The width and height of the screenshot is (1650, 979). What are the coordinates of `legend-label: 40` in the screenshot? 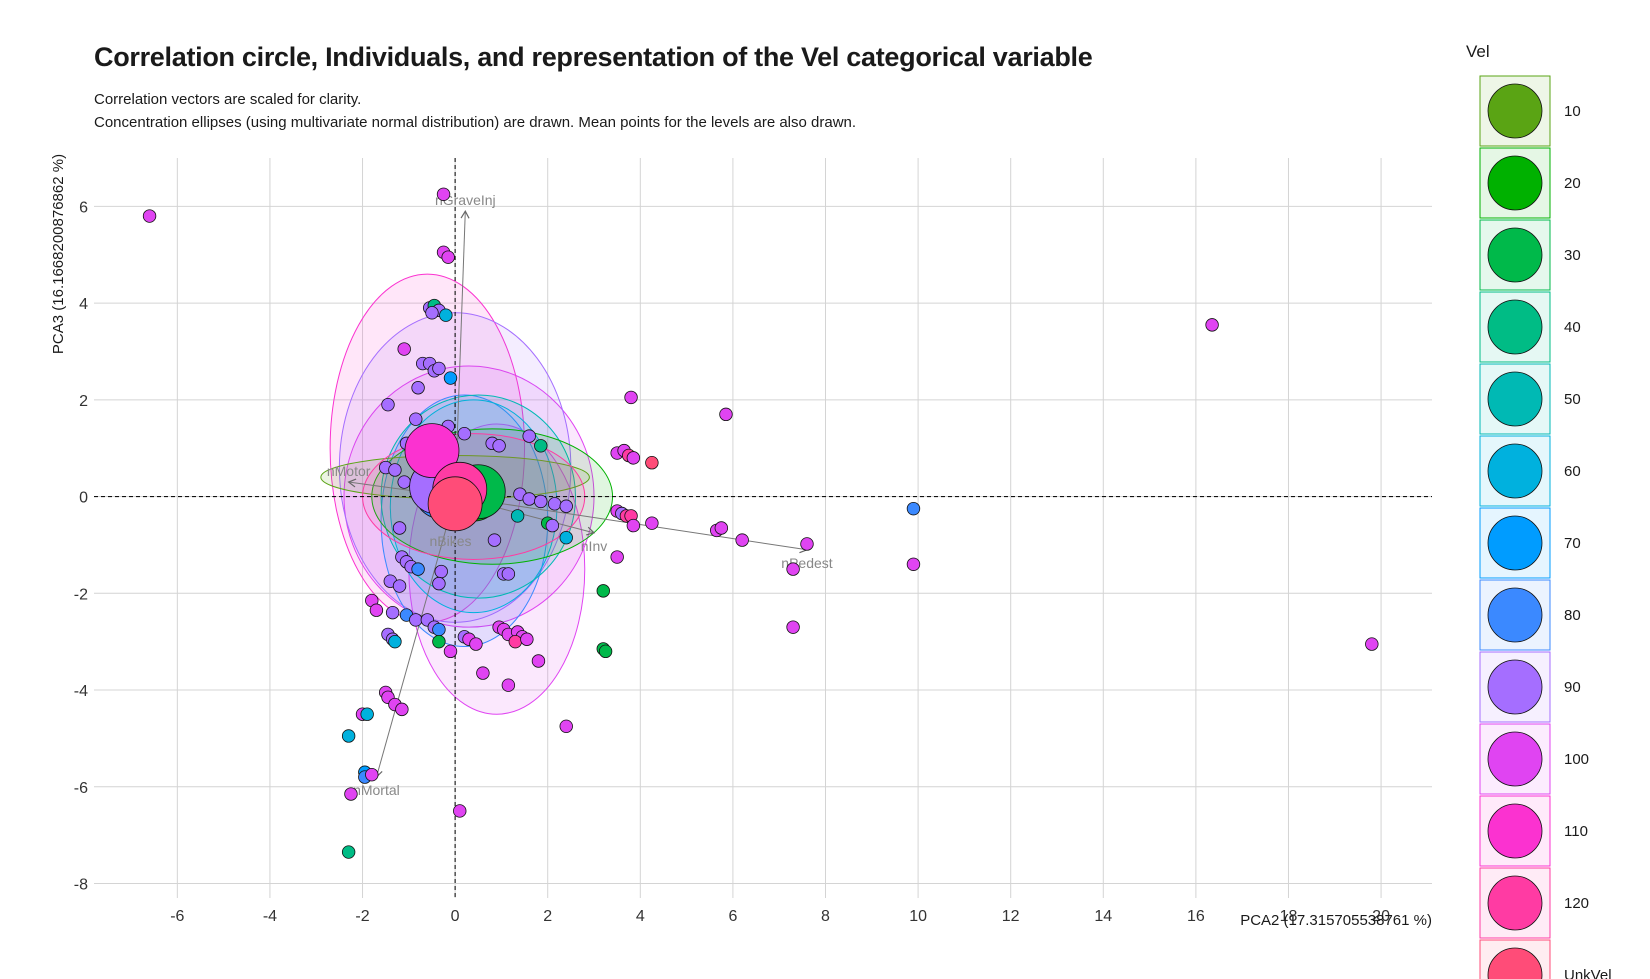 It's located at (1572, 327).